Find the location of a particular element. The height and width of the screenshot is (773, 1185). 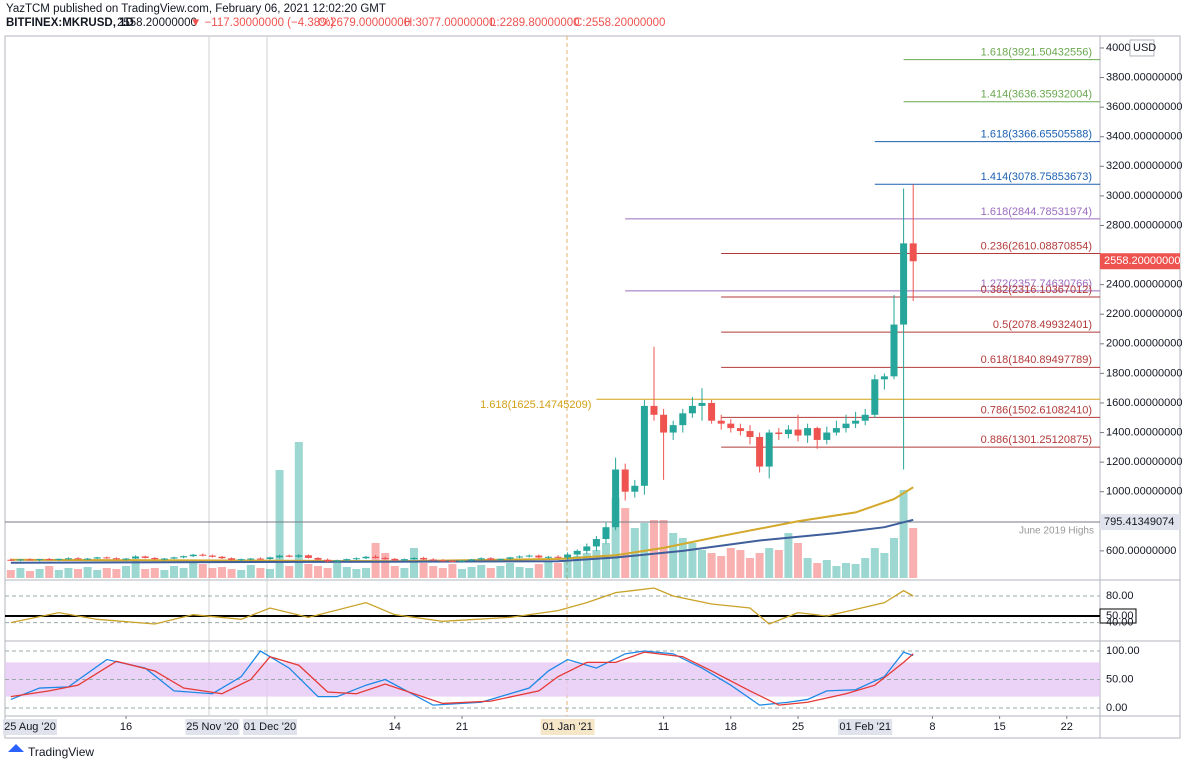

level-box is located at coordinates (1140, 521).